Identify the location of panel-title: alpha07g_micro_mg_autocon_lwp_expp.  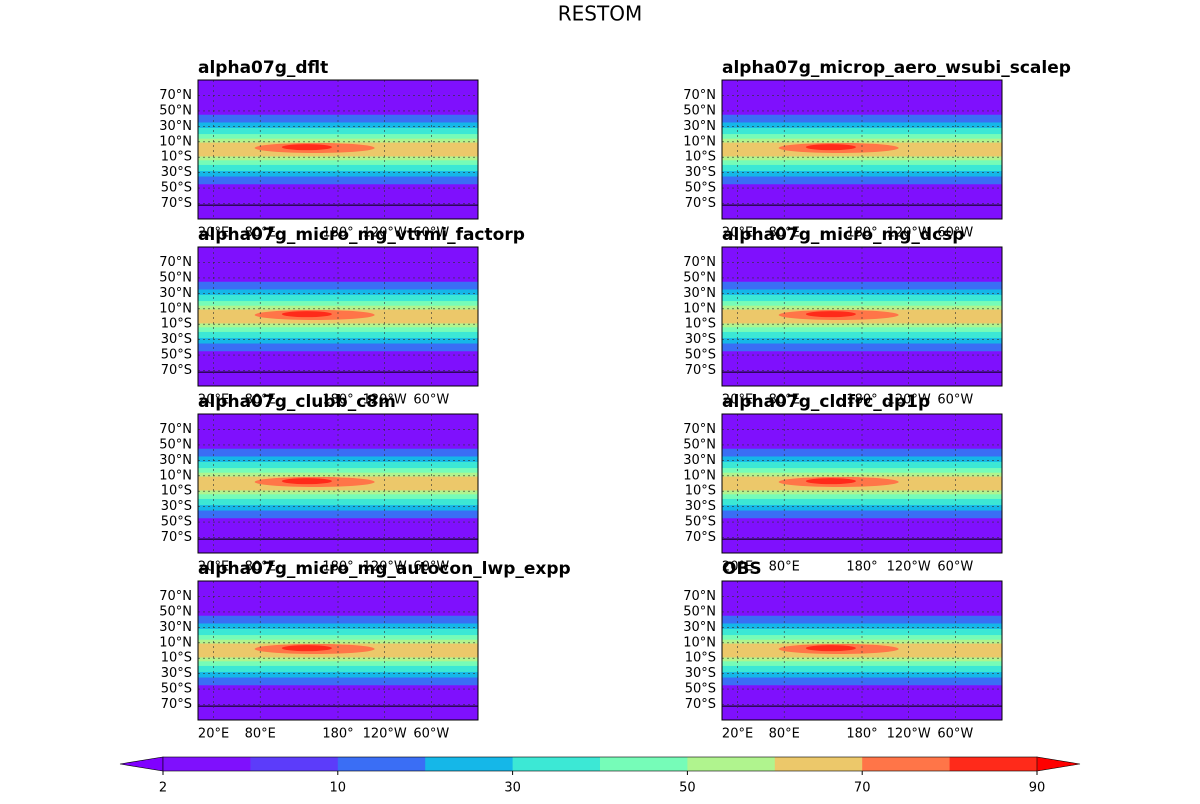
(384, 569).